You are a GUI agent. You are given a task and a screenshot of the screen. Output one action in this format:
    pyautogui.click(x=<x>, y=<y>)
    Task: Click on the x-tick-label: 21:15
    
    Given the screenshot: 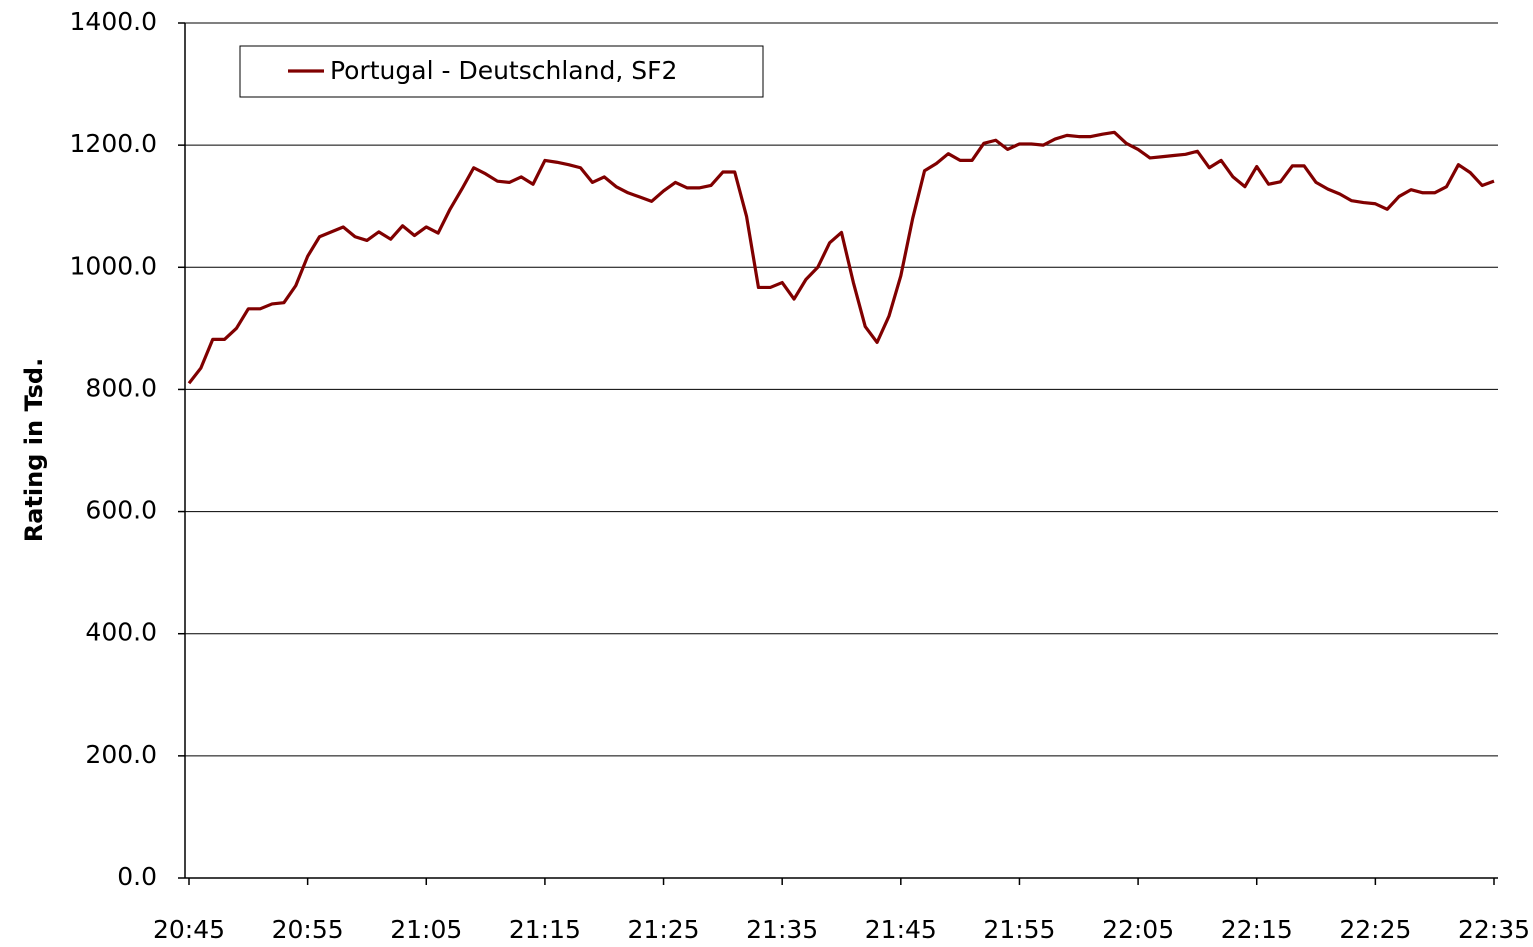 What is the action you would take?
    pyautogui.click(x=545, y=929)
    